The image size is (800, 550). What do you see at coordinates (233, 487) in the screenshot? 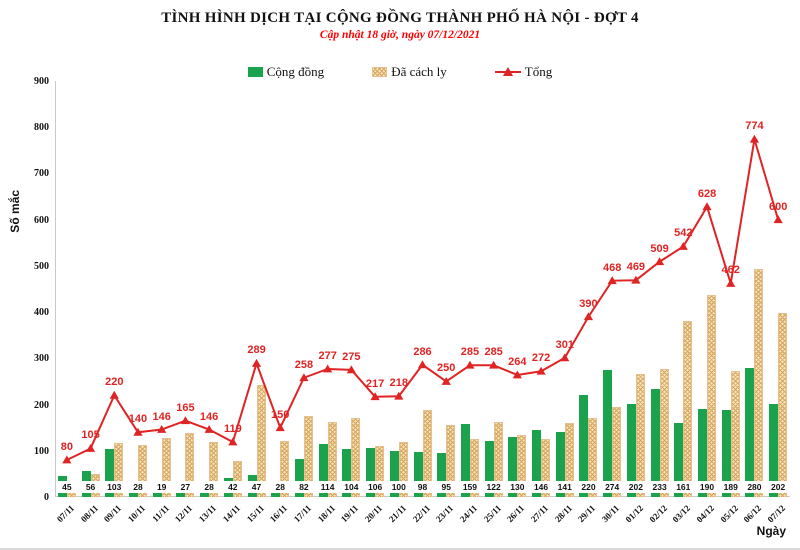
I see `community-value-label: 42` at bounding box center [233, 487].